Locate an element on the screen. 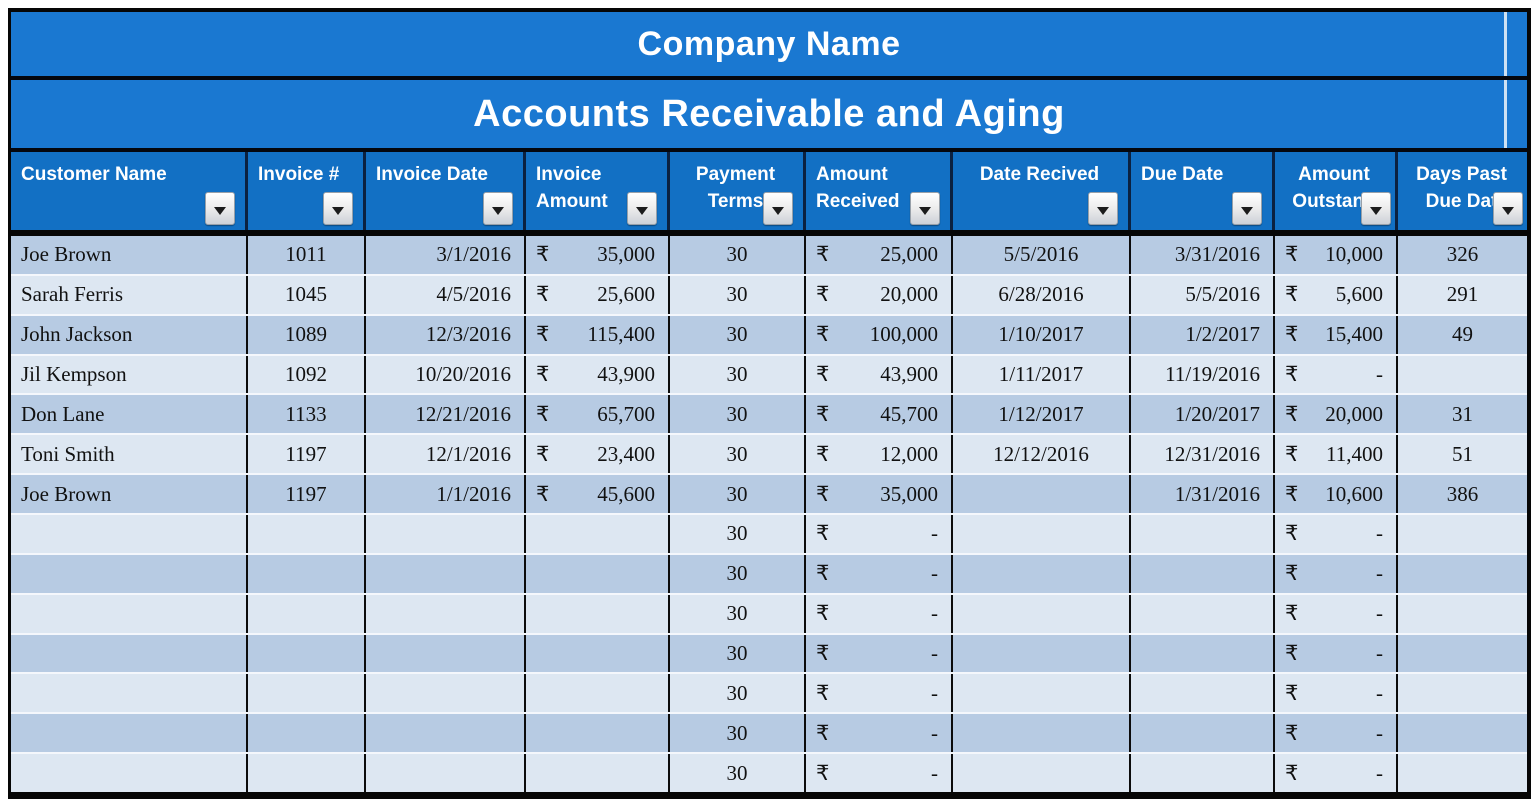  invoice-date-cell: 12/1/2016 is located at coordinates (446, 454).